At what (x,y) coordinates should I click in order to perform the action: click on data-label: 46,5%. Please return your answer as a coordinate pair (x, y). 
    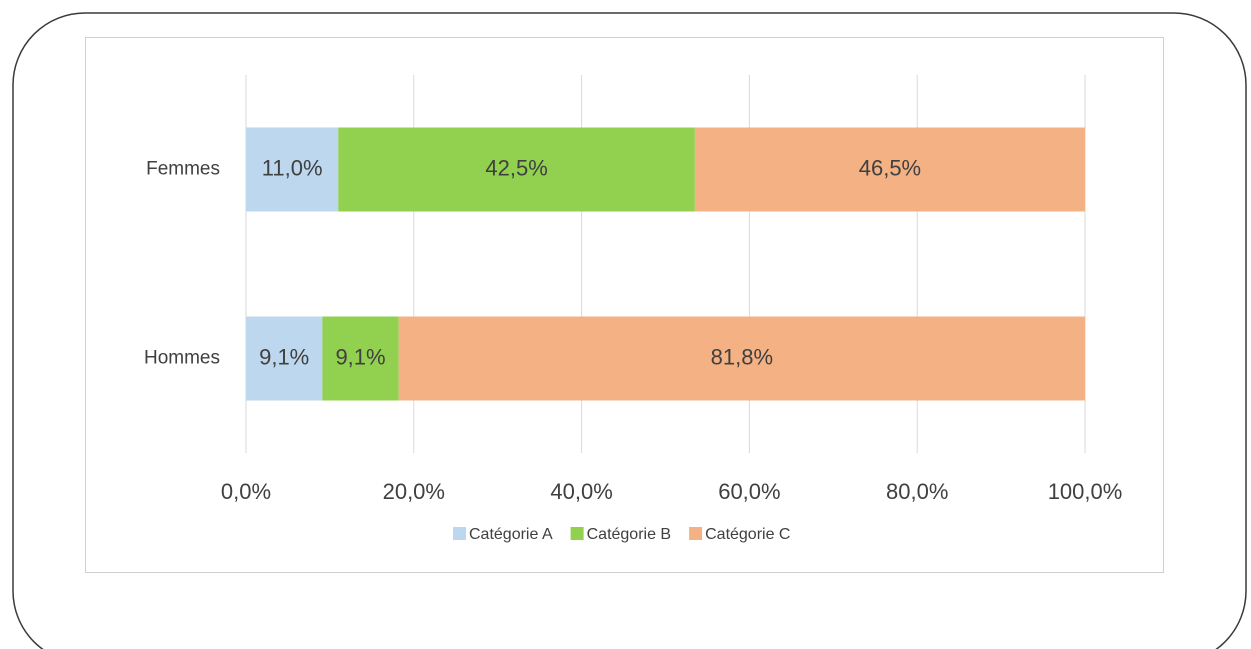
    Looking at the image, I should click on (890, 167).